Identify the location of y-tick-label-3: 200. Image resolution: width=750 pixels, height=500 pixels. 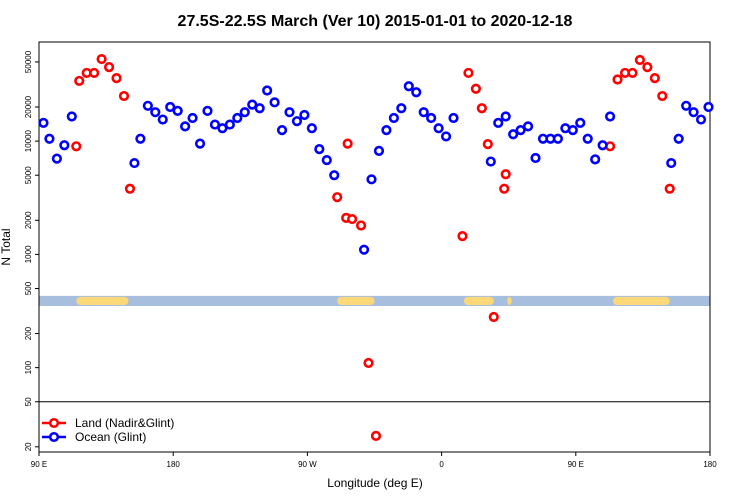
(28, 333).